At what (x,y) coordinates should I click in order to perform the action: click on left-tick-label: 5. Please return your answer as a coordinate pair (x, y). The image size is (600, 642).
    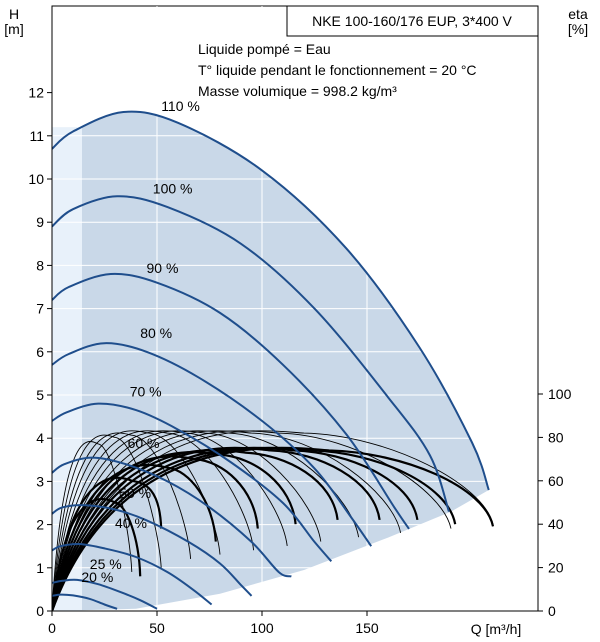
    Looking at the image, I should click on (40, 395).